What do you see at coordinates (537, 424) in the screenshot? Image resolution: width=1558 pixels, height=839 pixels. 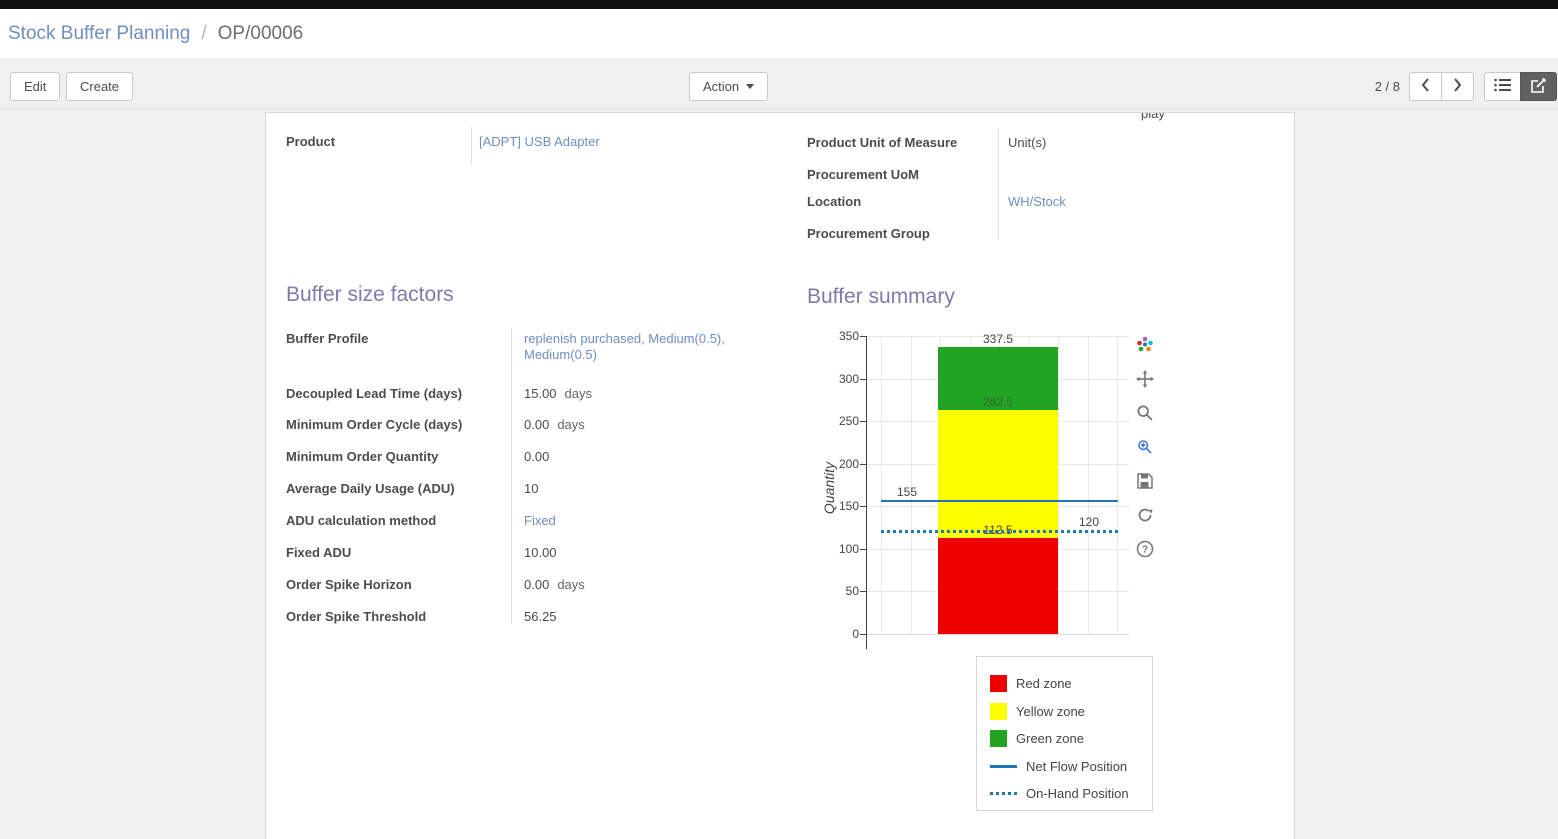 I see `field-value-minimum-order-cycle-days: 0.00` at bounding box center [537, 424].